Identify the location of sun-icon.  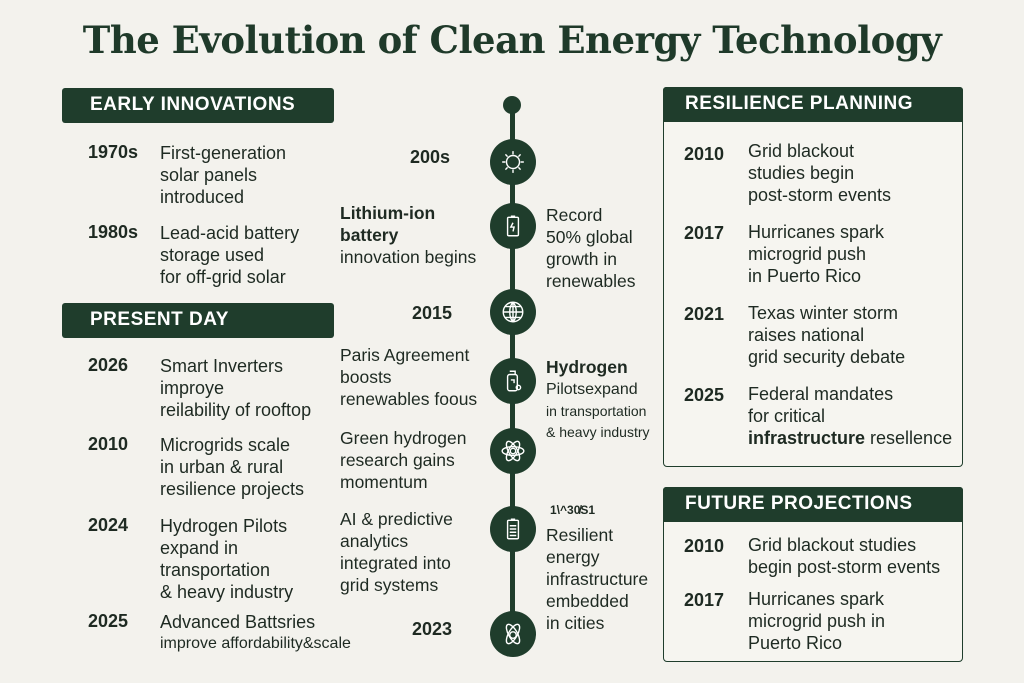
(513, 162).